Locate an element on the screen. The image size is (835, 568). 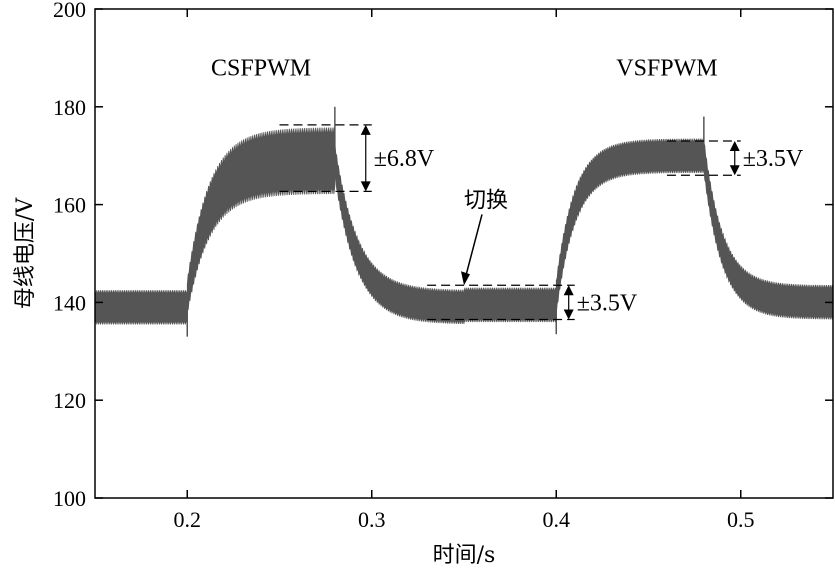
annotation-ripple-vsfpwm: ±3.5V is located at coordinates (773, 159).